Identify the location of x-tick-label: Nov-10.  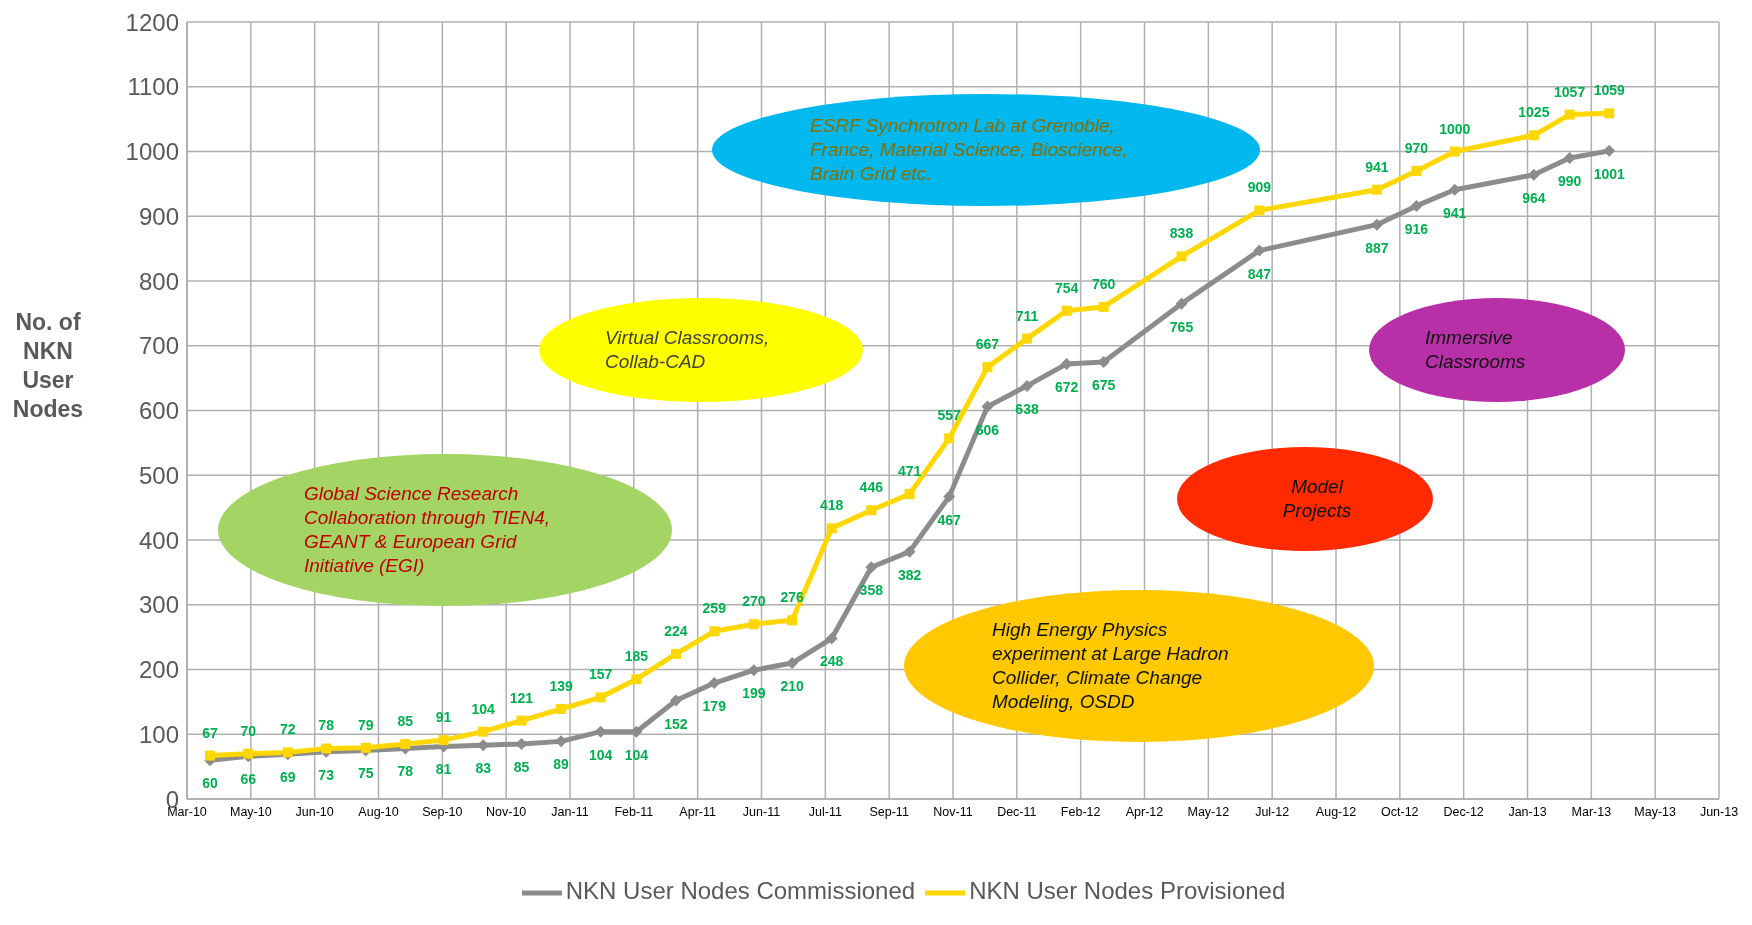
(506, 811).